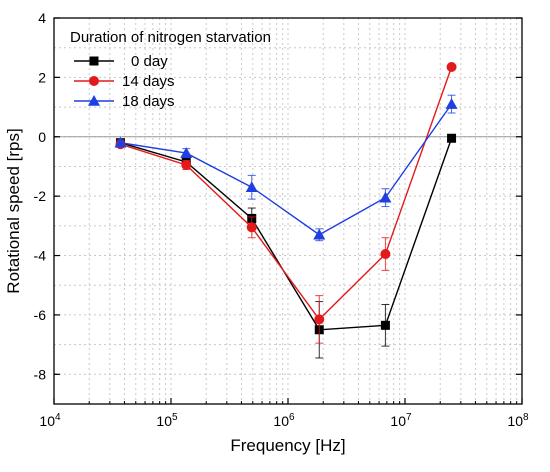 This screenshot has width=550, height=472. What do you see at coordinates (284, 420) in the screenshot?
I see `x-tick-label: 10⁶` at bounding box center [284, 420].